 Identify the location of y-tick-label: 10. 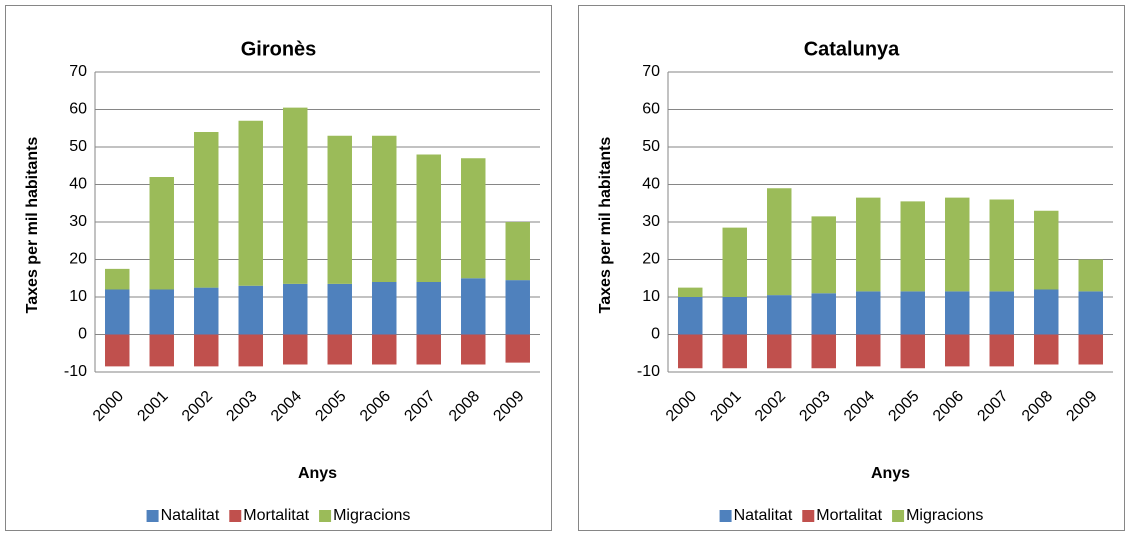
(651, 296).